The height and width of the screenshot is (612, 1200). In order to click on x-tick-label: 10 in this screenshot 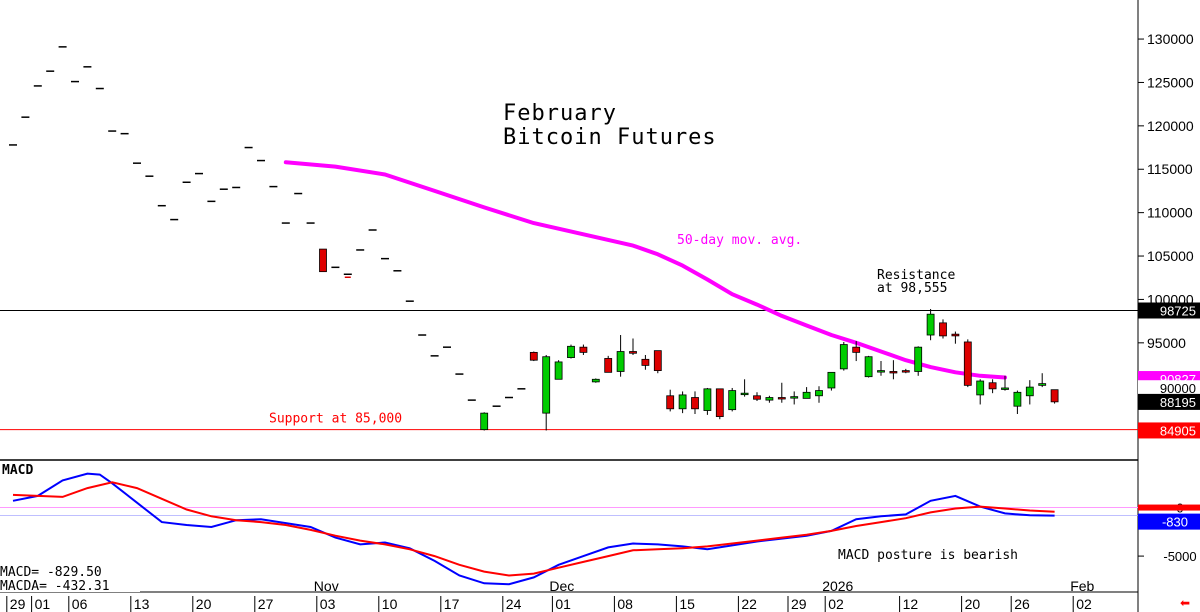, I will do `click(390, 604)`.